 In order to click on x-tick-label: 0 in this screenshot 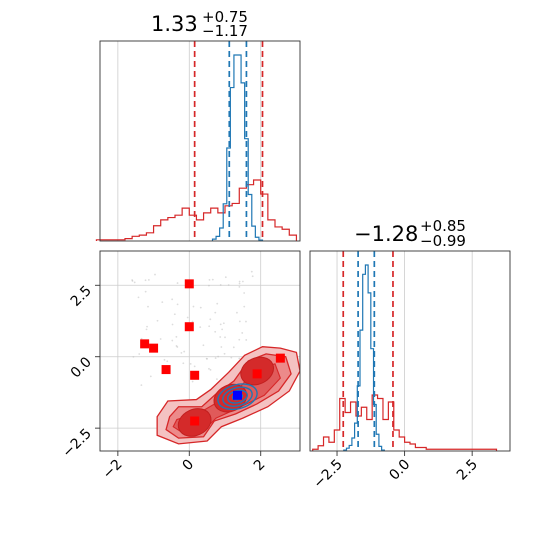, I will do `click(188, 466)`.